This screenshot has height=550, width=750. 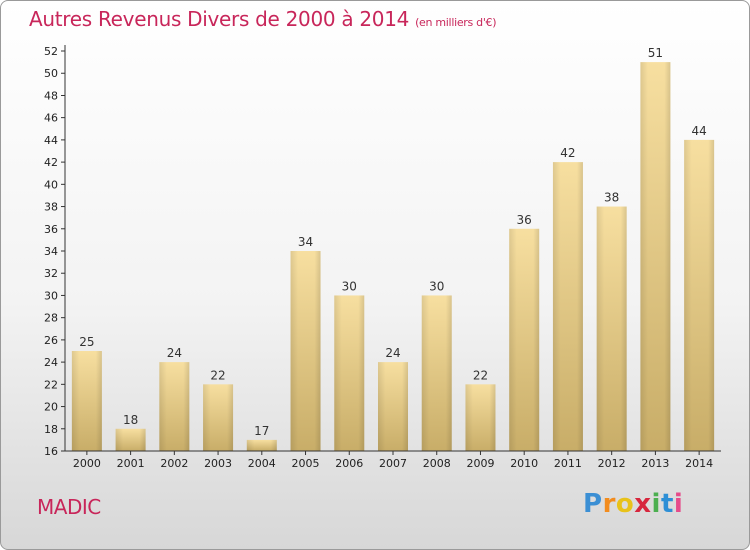 I want to click on x-tick-label: 2005, so click(x=306, y=463).